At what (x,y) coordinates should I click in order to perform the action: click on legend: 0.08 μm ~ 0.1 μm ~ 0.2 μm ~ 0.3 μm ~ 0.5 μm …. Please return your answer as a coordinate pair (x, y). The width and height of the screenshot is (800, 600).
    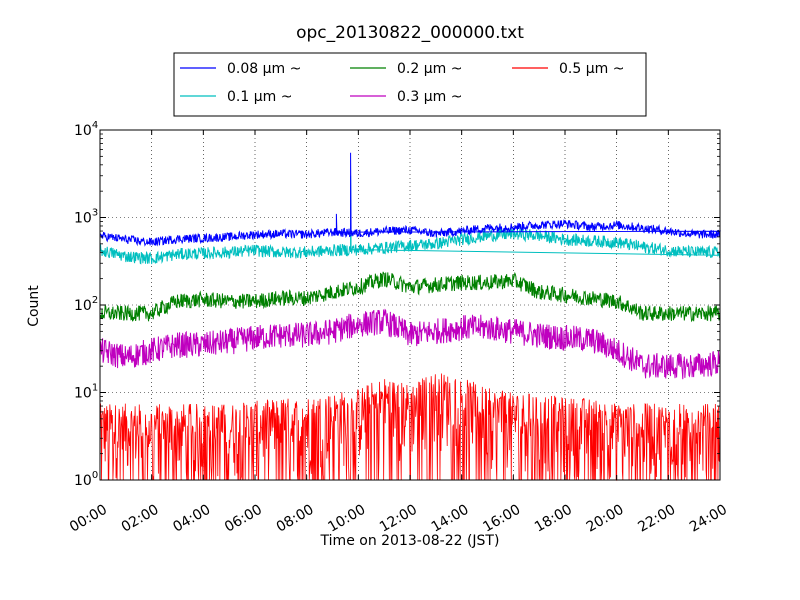
    Looking at the image, I should click on (410, 84).